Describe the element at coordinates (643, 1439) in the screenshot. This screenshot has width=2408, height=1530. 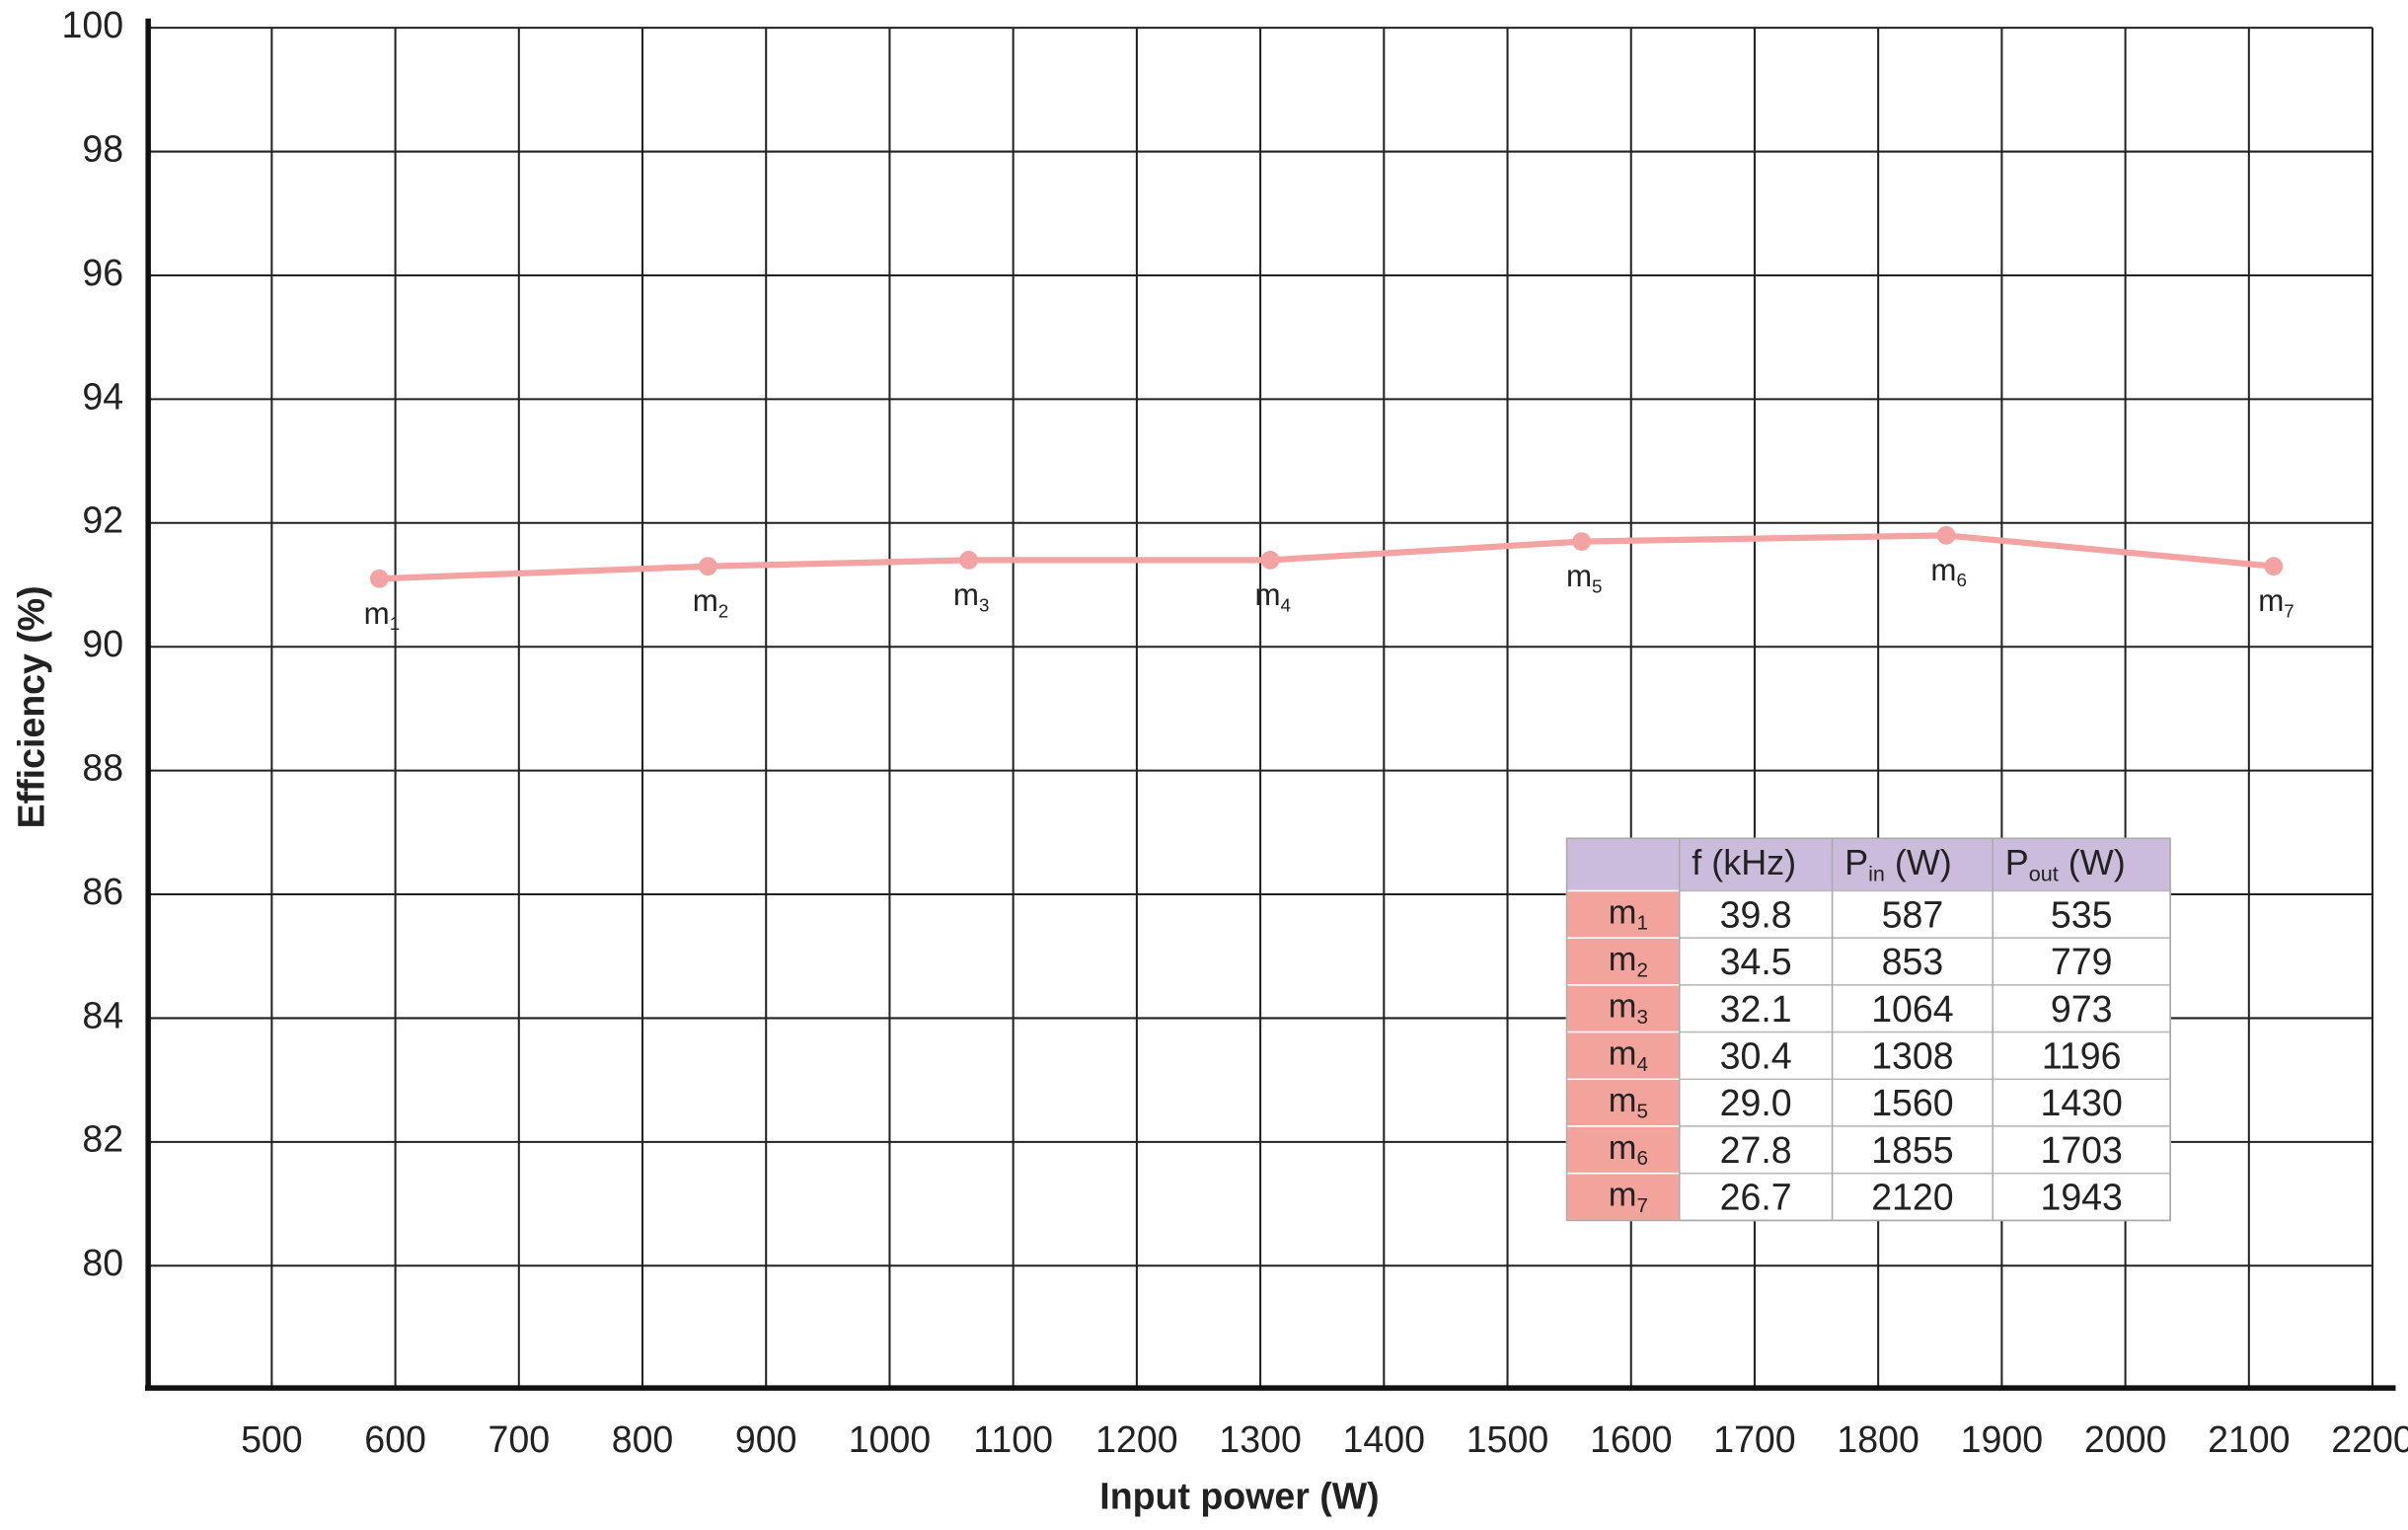
I see `x-tick-label: 800` at that location.